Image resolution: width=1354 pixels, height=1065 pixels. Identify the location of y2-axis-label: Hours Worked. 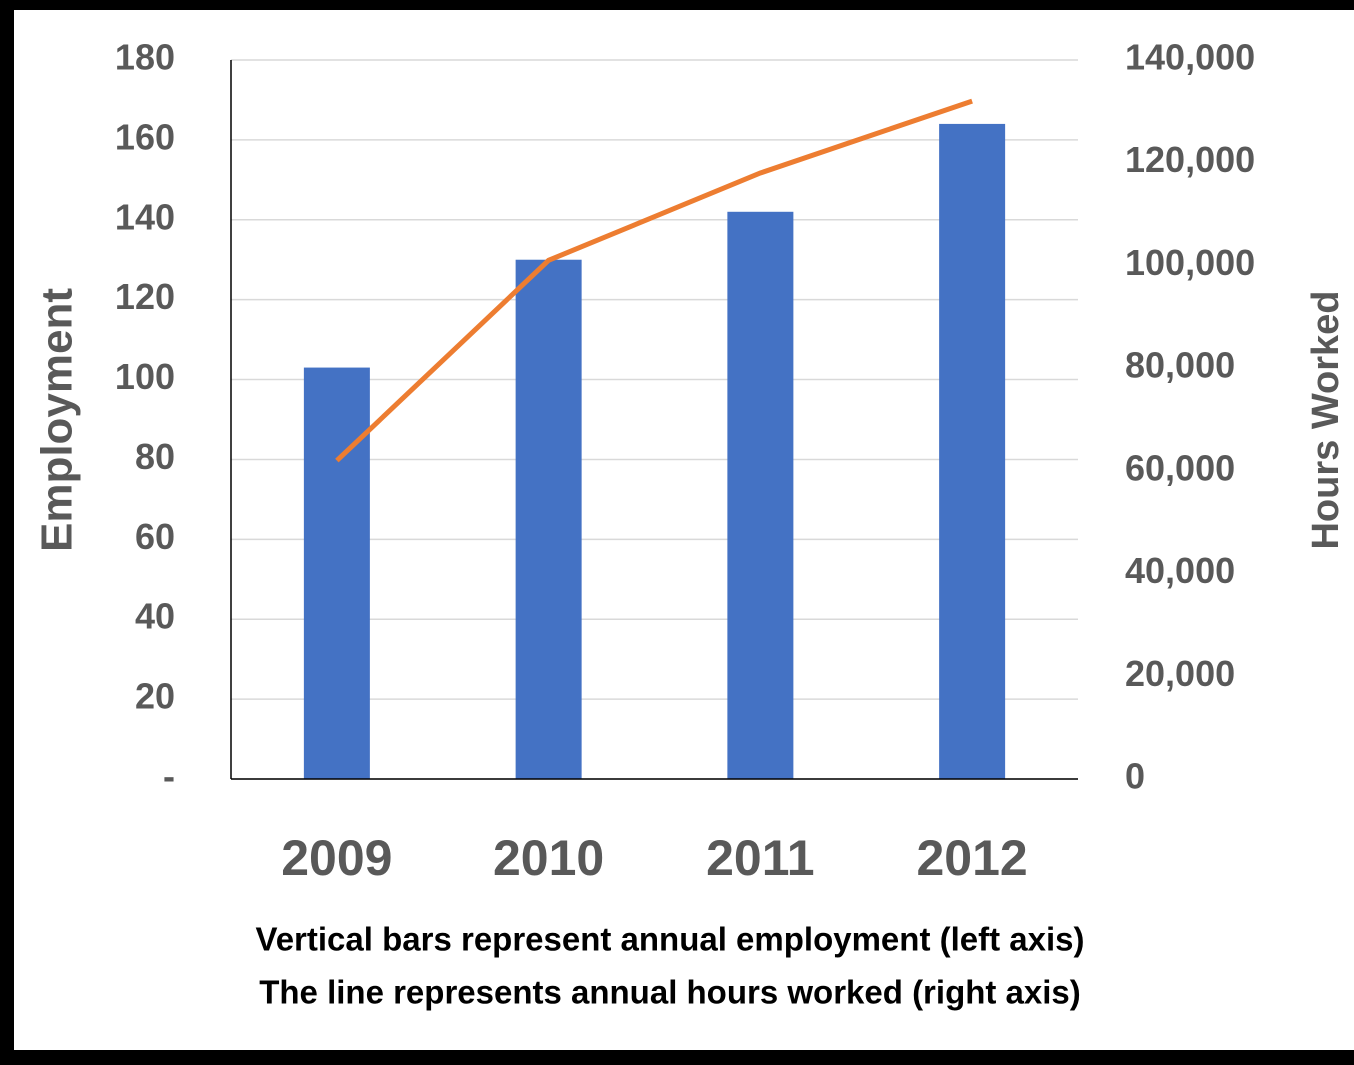
(1326, 419).